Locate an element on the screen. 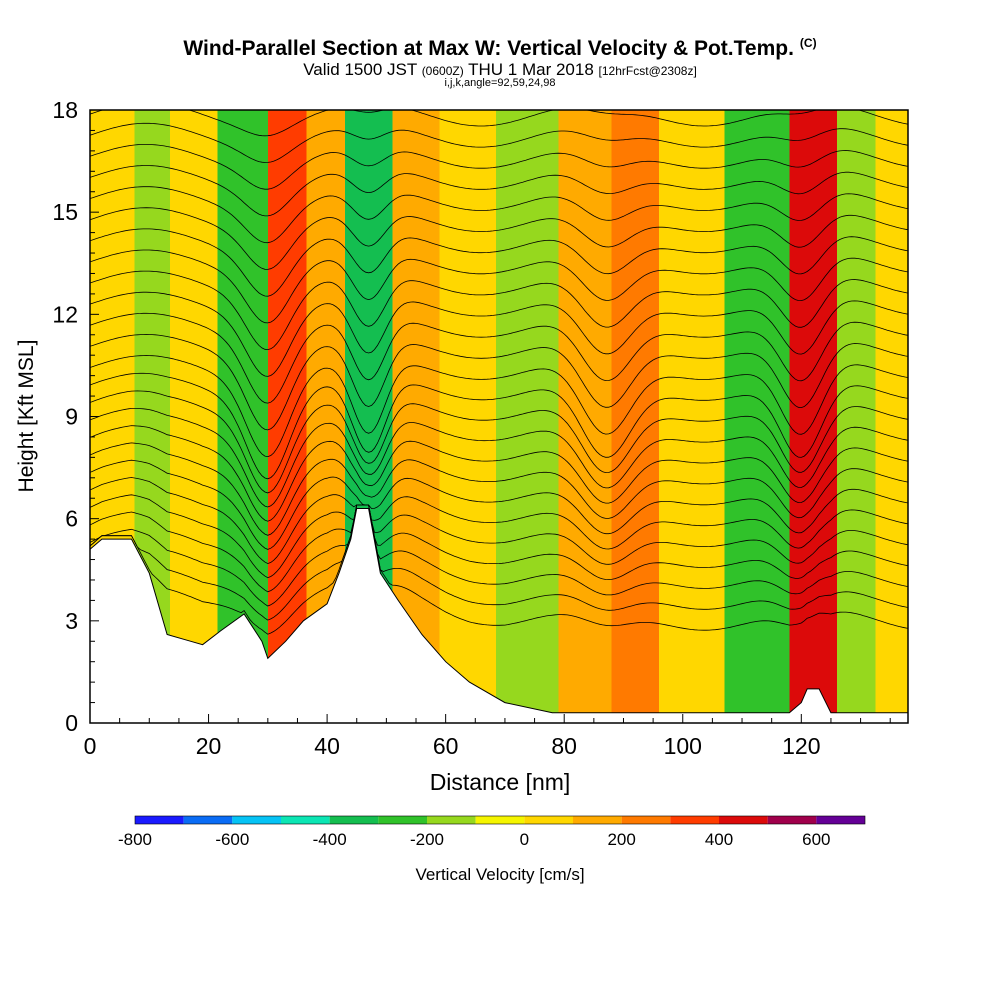  y-axis: 0 3 6 9 12 15 18 is located at coordinates (75, 416).